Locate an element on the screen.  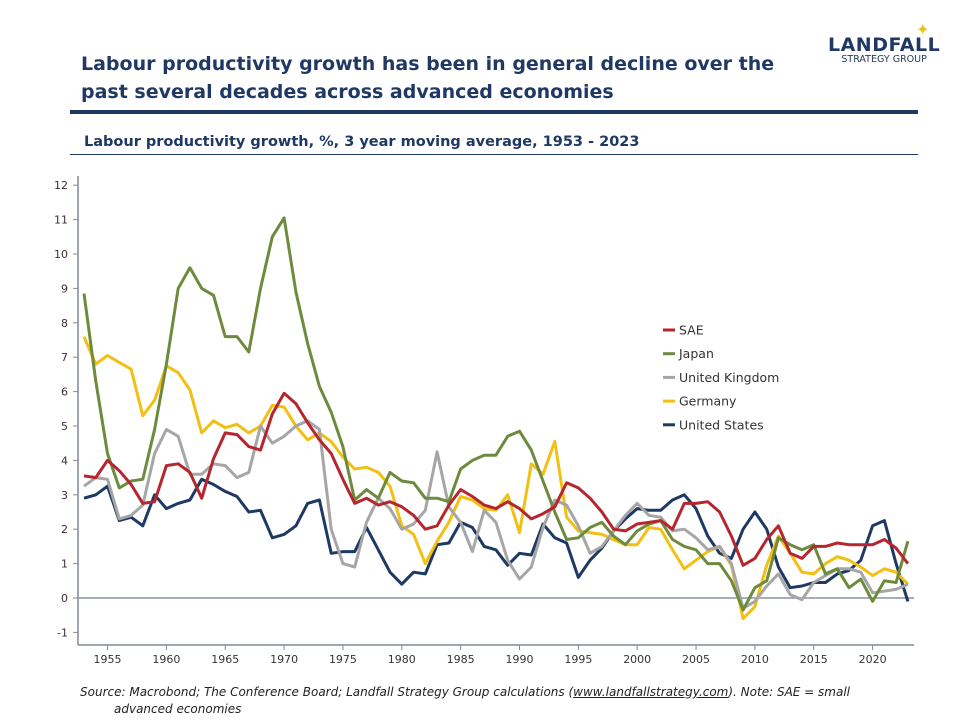
y-tick-label: 3 is located at coordinates (64, 495).